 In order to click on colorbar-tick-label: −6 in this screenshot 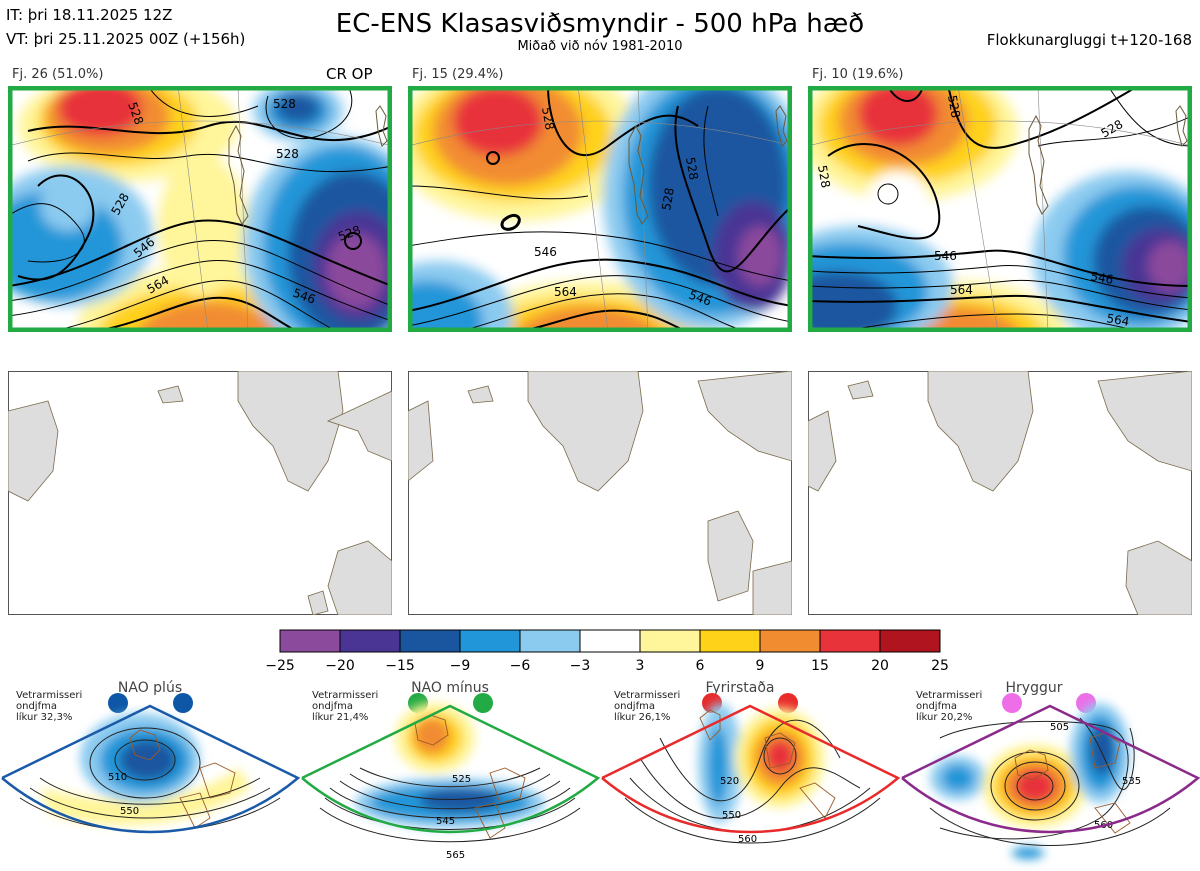, I will do `click(520, 666)`.